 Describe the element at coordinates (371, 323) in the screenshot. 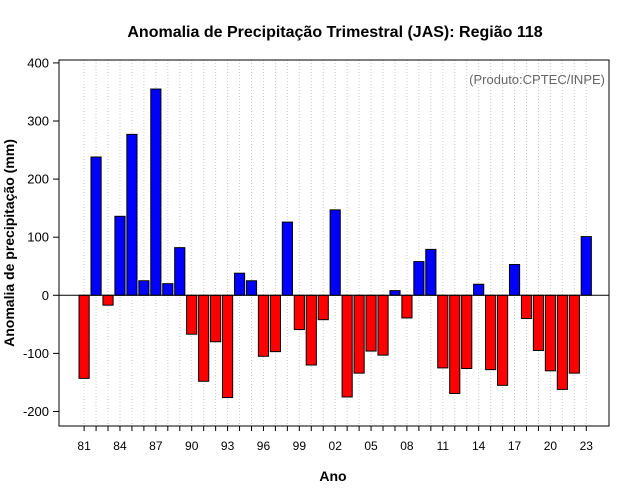

I see `bar-2005` at that location.